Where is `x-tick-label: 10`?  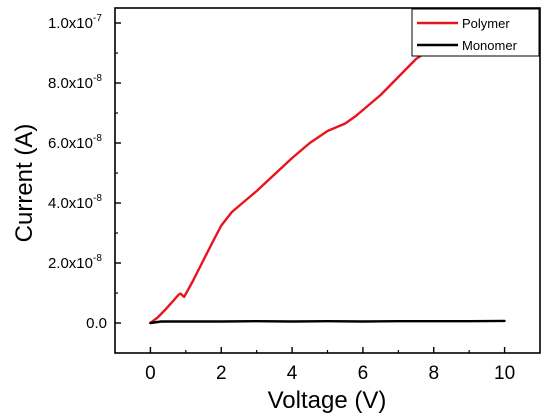 x-tick-label: 10 is located at coordinates (504, 373).